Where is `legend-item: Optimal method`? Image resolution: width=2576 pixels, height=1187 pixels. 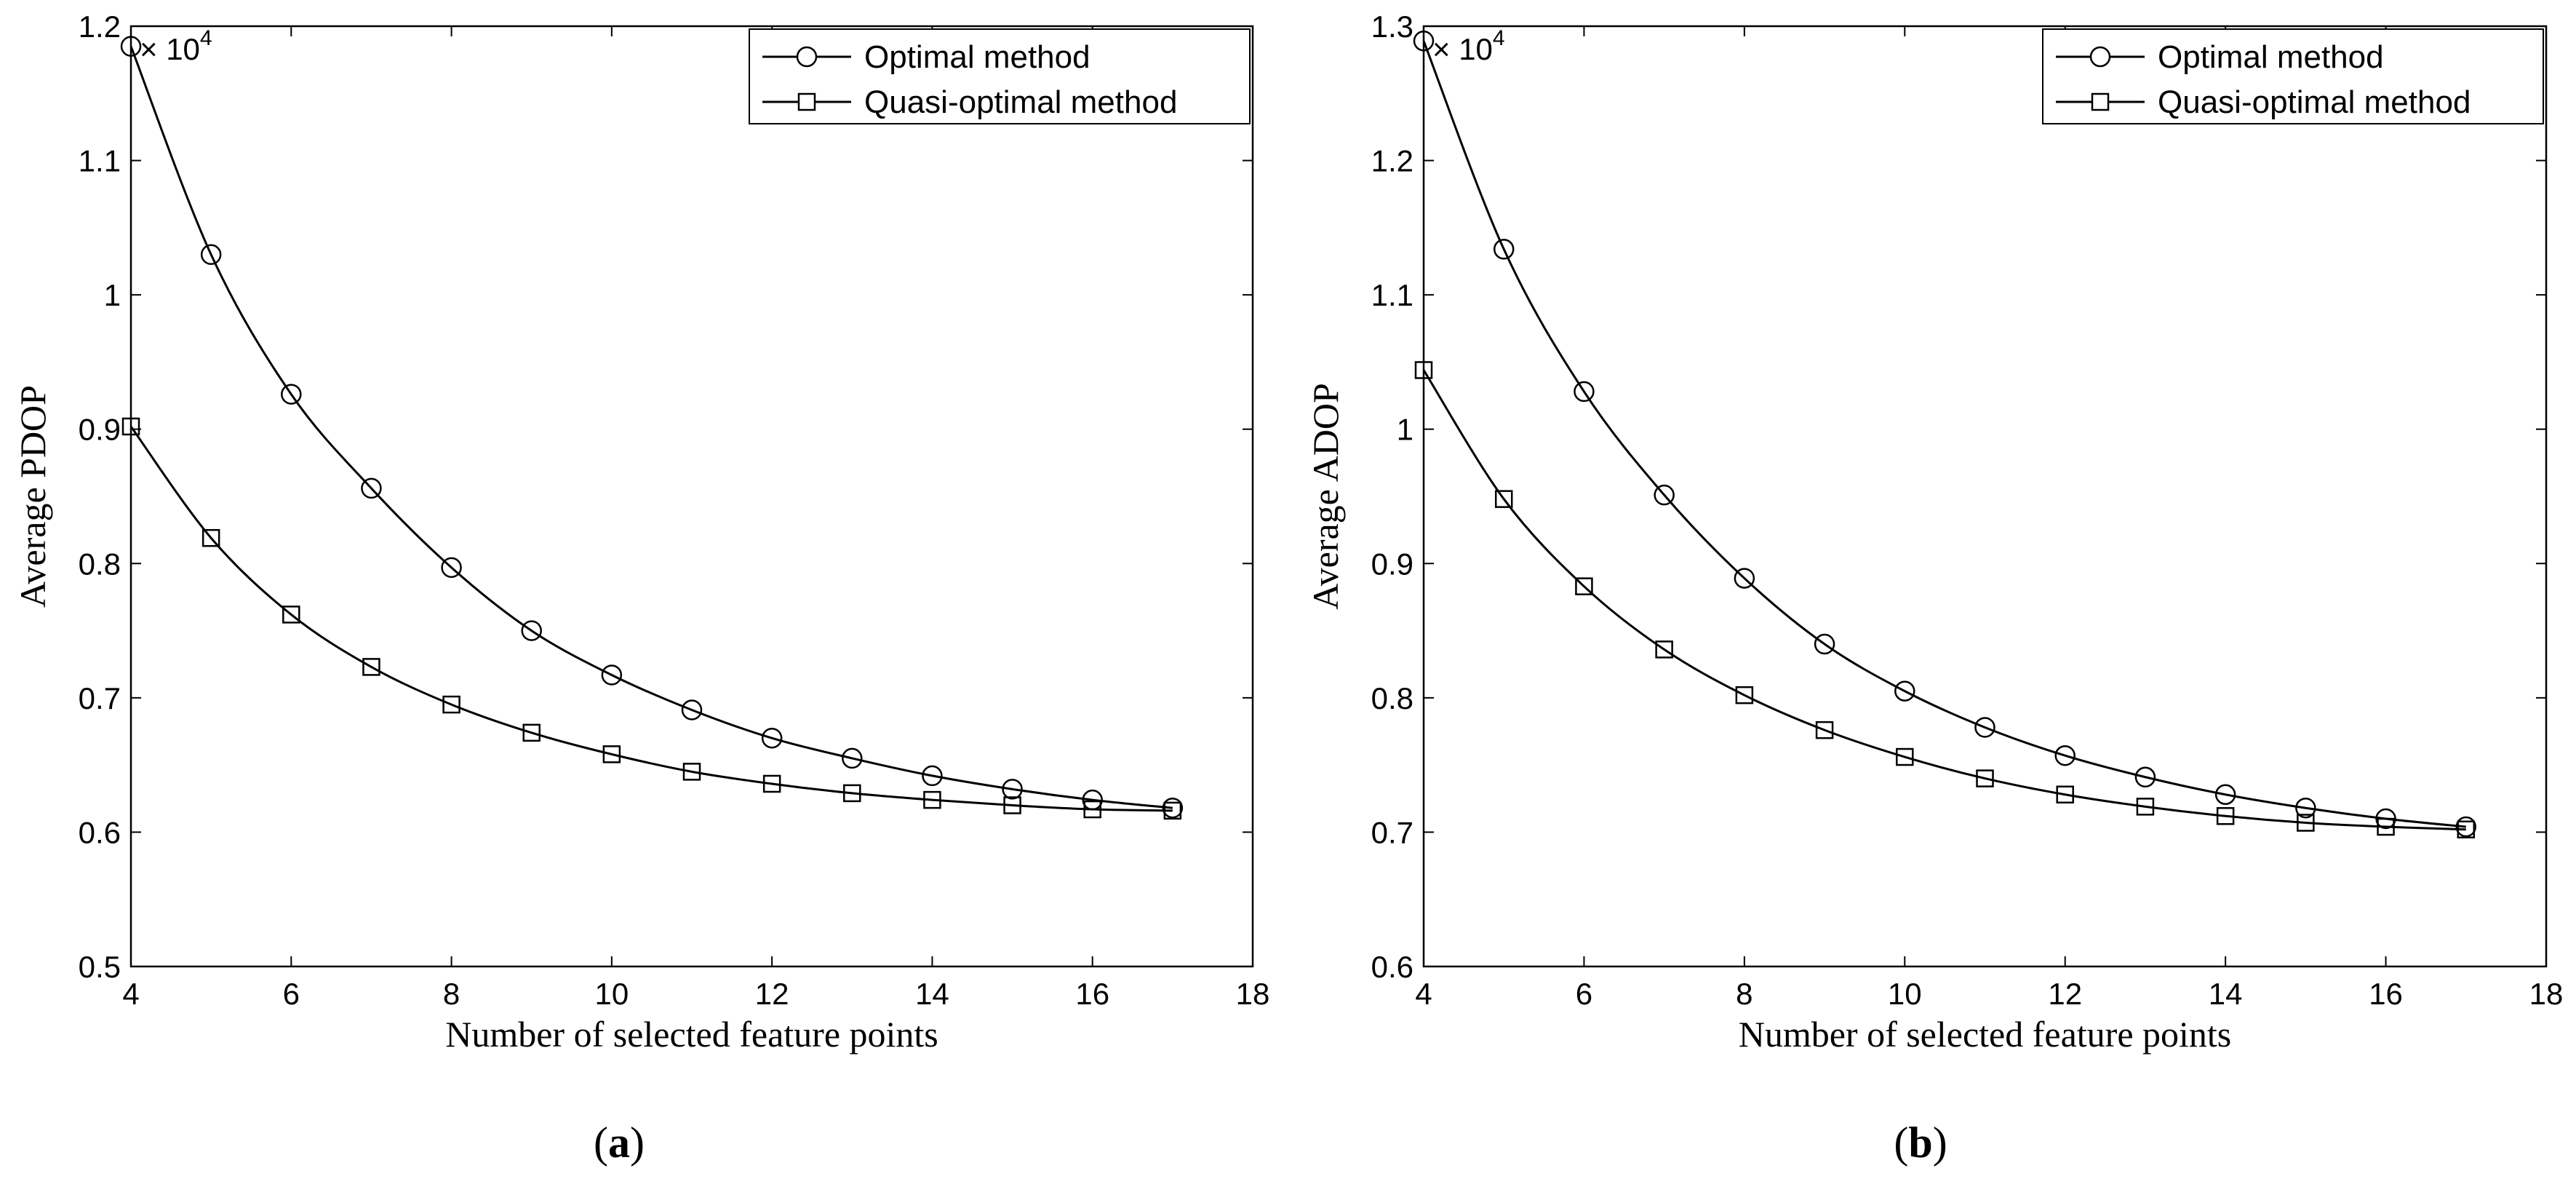 legend-item: Optimal method is located at coordinates (926, 57).